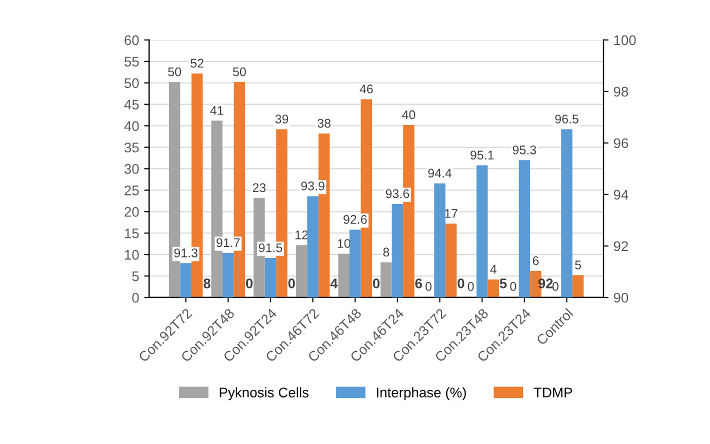 Image resolution: width=710 pixels, height=444 pixels. What do you see at coordinates (186, 253) in the screenshot?
I see `data-label: 91.3` at bounding box center [186, 253].